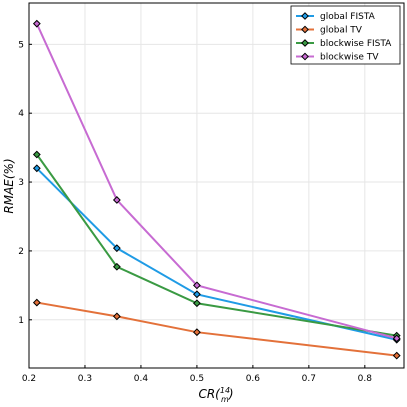 The image size is (407, 407). Describe the element at coordinates (141, 379) in the screenshot. I see `x-tick-label: 0.4` at that location.